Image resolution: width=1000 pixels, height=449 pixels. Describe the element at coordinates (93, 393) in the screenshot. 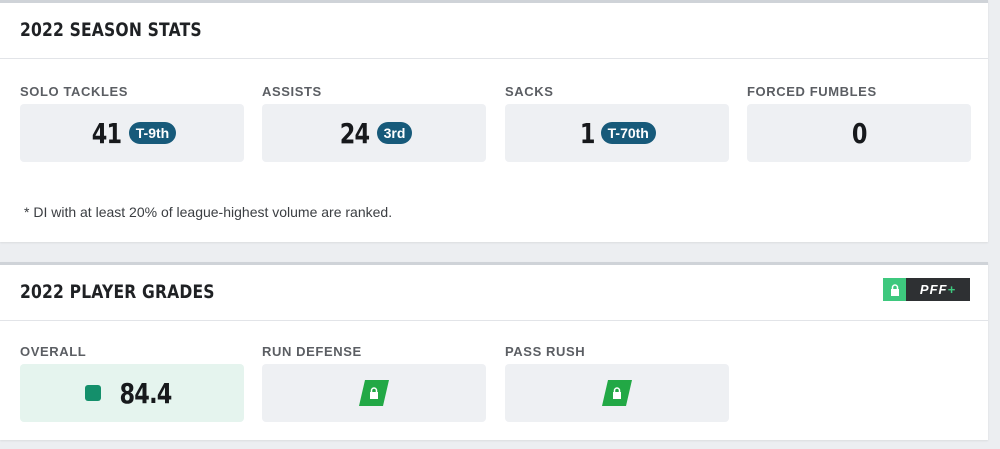

I see `grade-color-indicator` at that location.